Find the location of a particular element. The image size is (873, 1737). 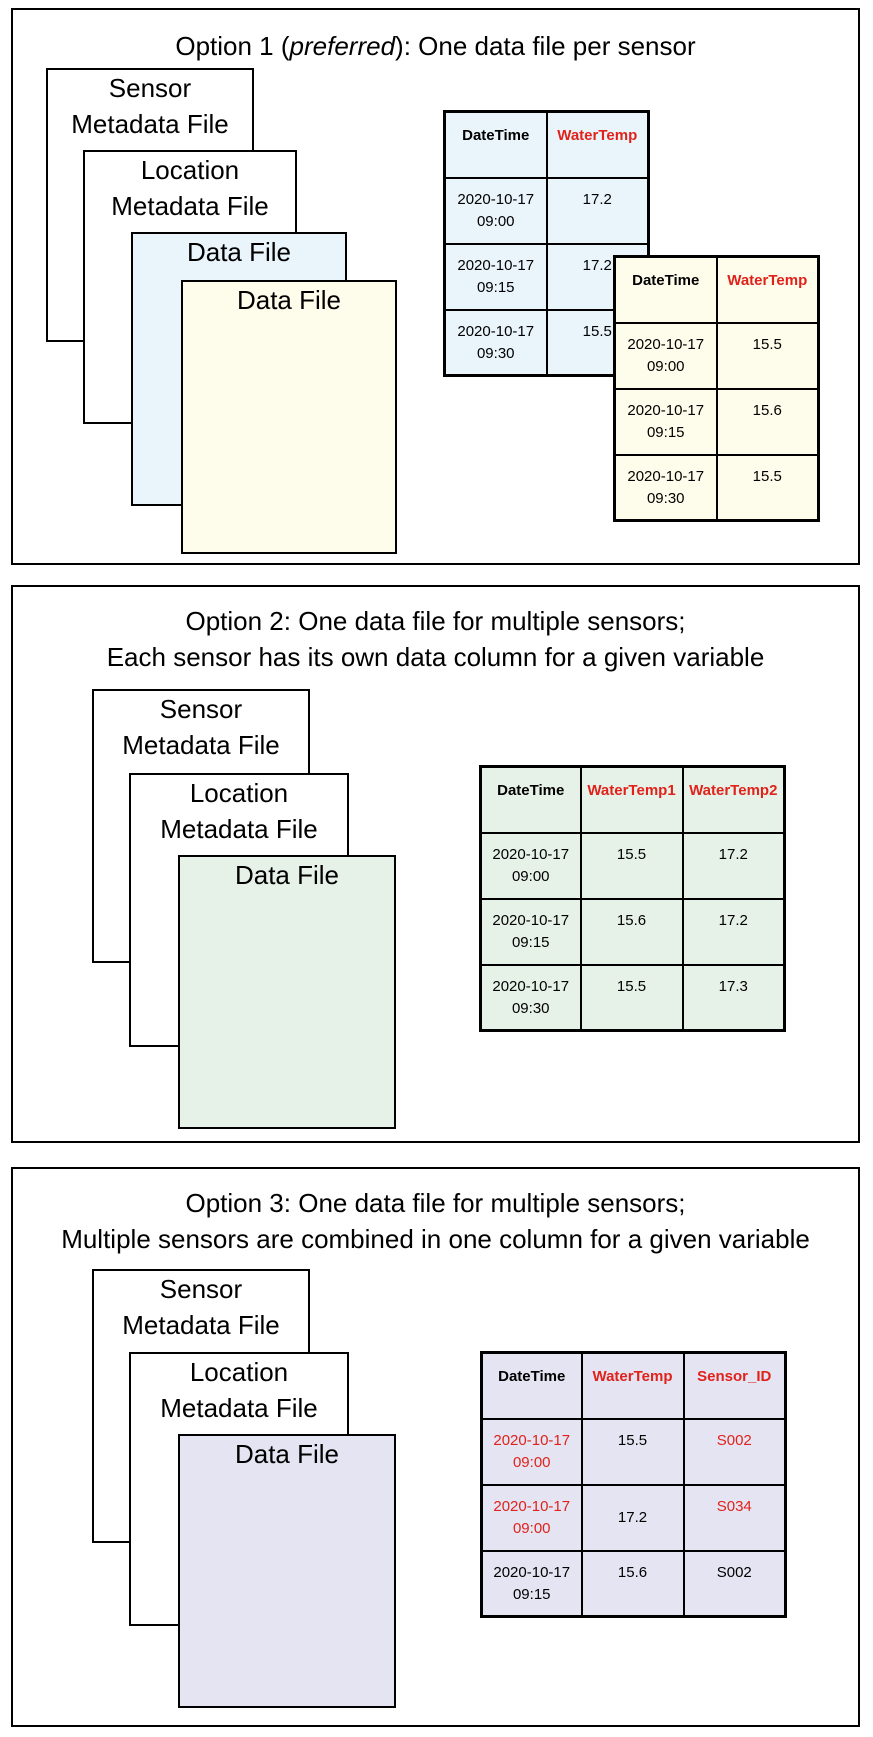

table-row: 2020-10-17 09:30 15.5 17.3 is located at coordinates (632, 997).